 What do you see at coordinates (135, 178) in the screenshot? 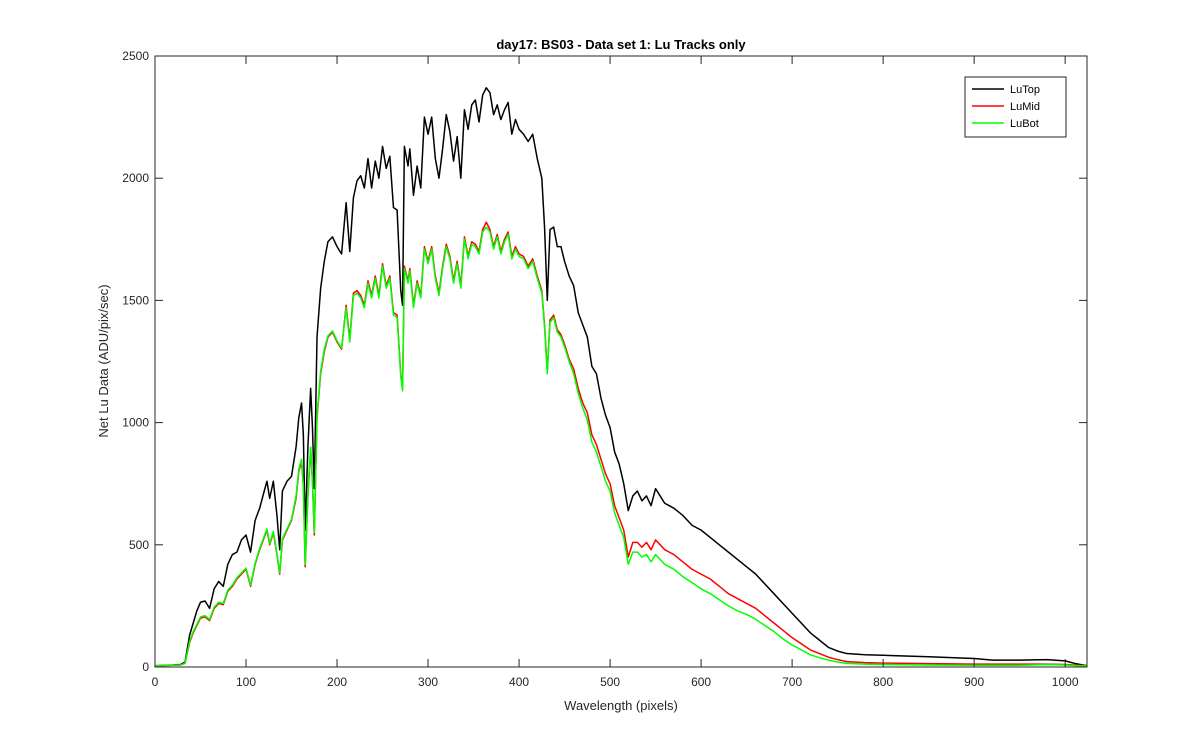
I see `y-tick-label: 2000` at bounding box center [135, 178].